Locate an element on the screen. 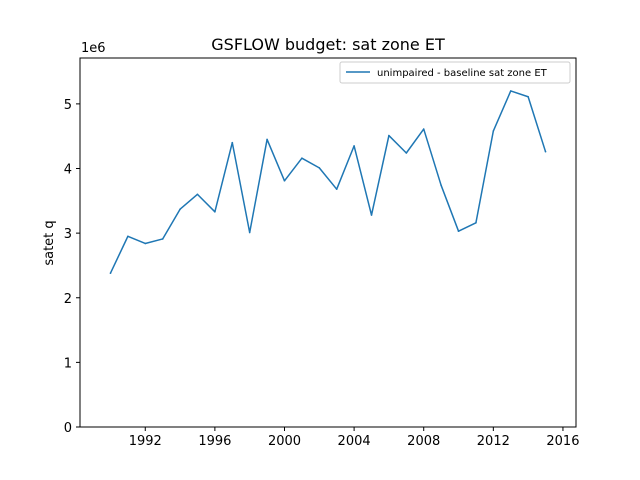  y-axis-label: satet q is located at coordinates (49, 242).